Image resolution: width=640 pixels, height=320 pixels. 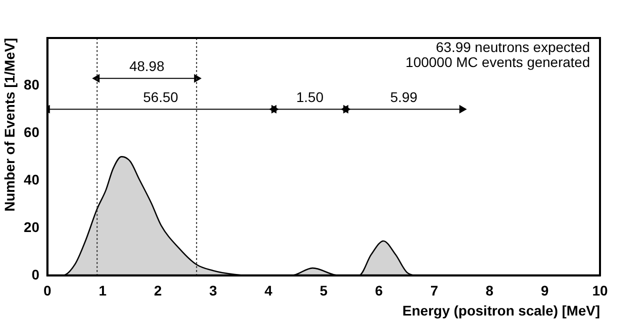 I want to click on annotation: 1.50, so click(x=310, y=97).